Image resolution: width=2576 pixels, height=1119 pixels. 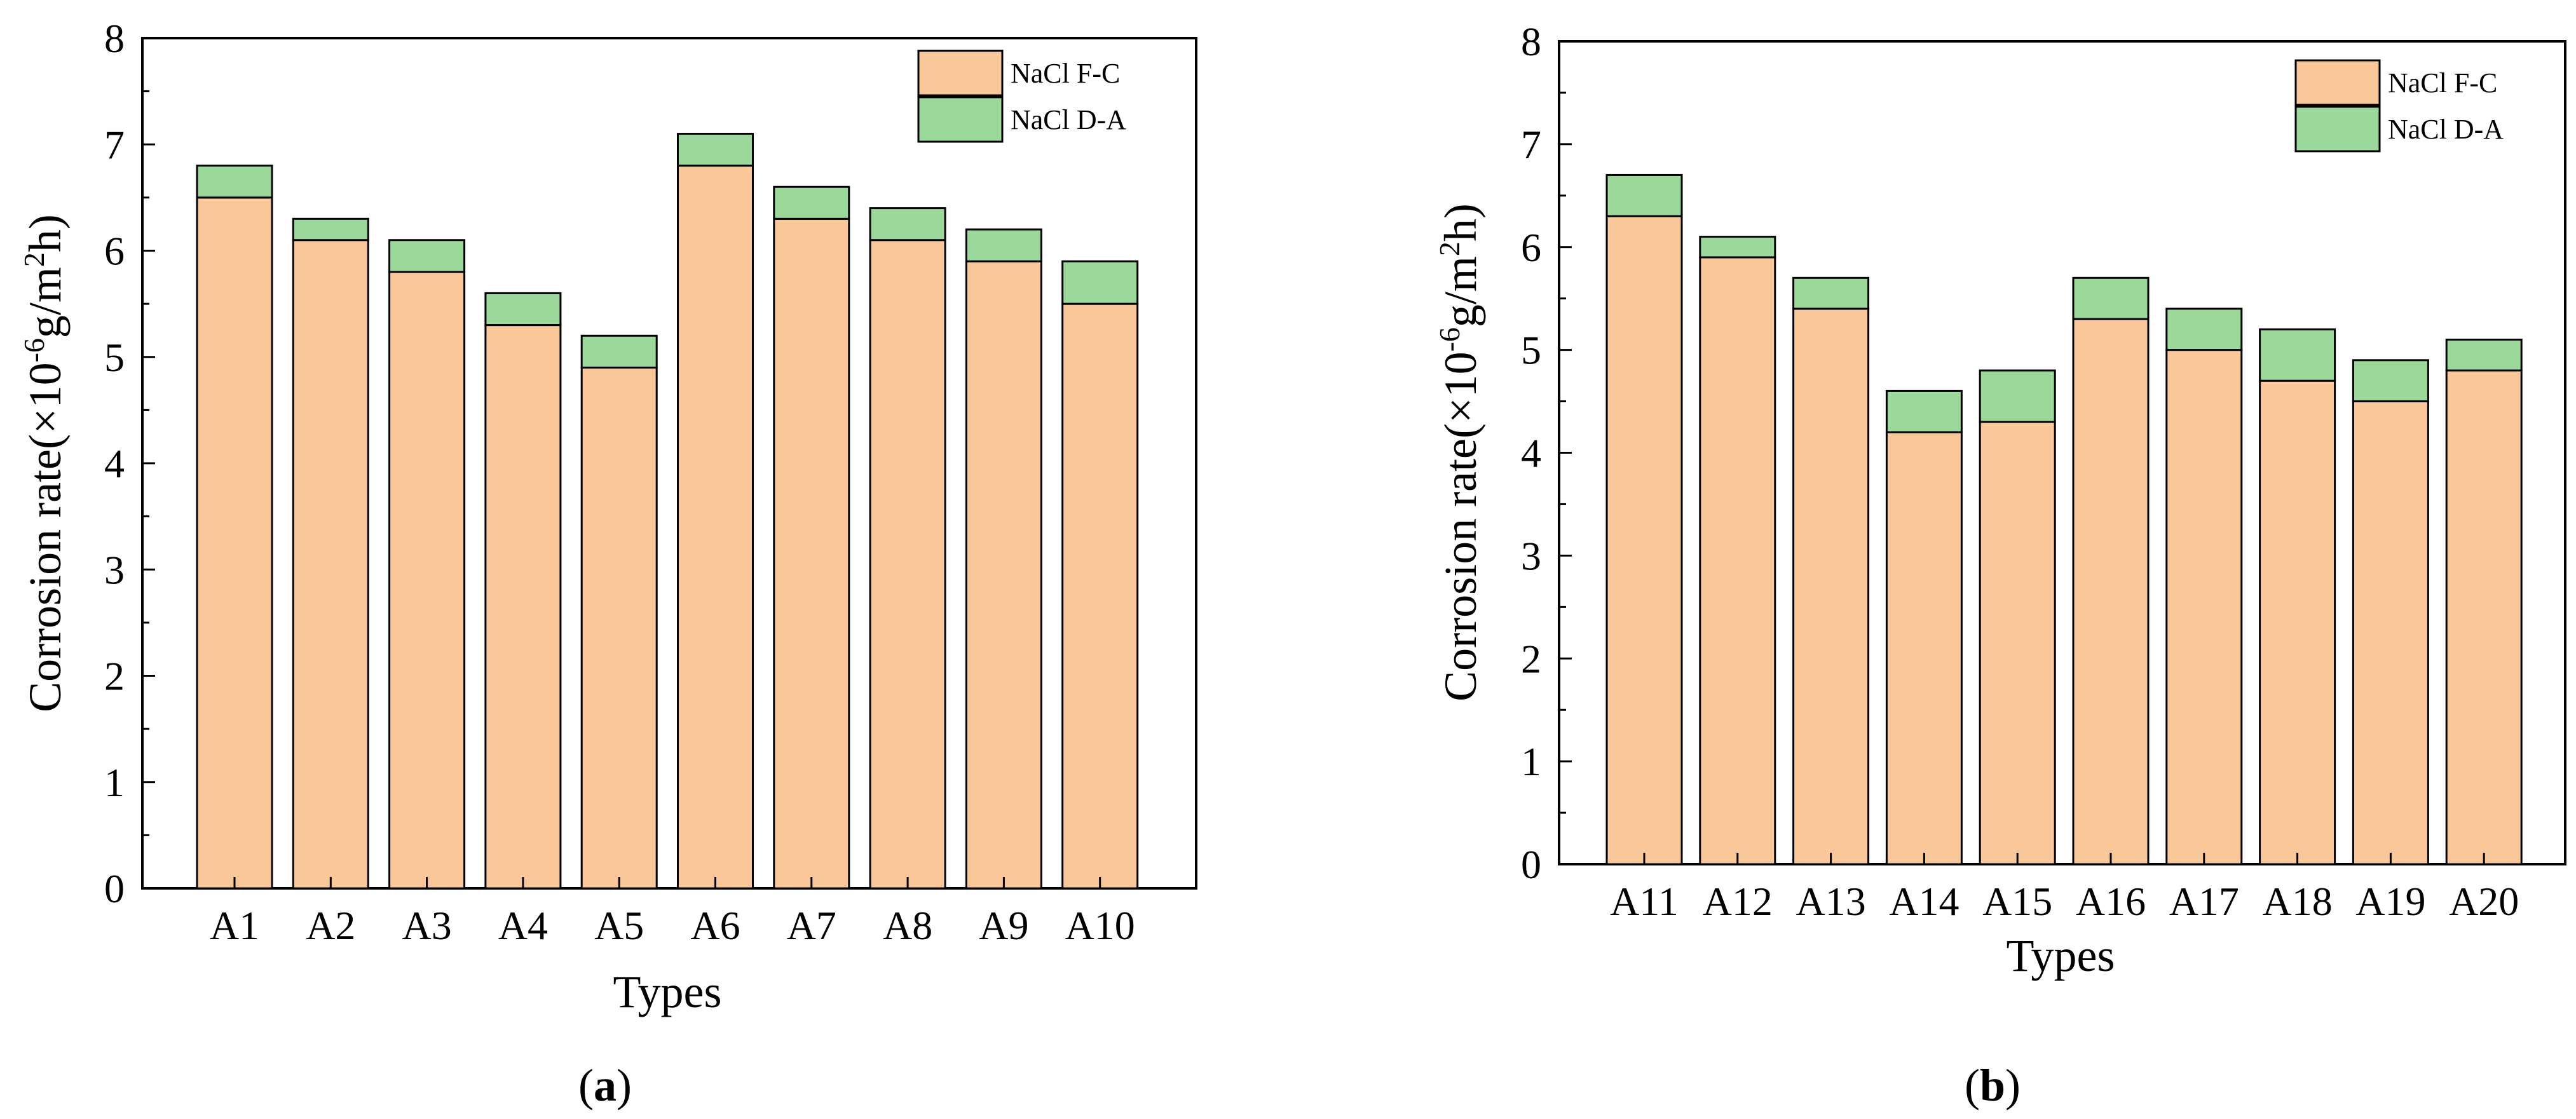 I want to click on bar-A4-da, so click(x=523, y=309).